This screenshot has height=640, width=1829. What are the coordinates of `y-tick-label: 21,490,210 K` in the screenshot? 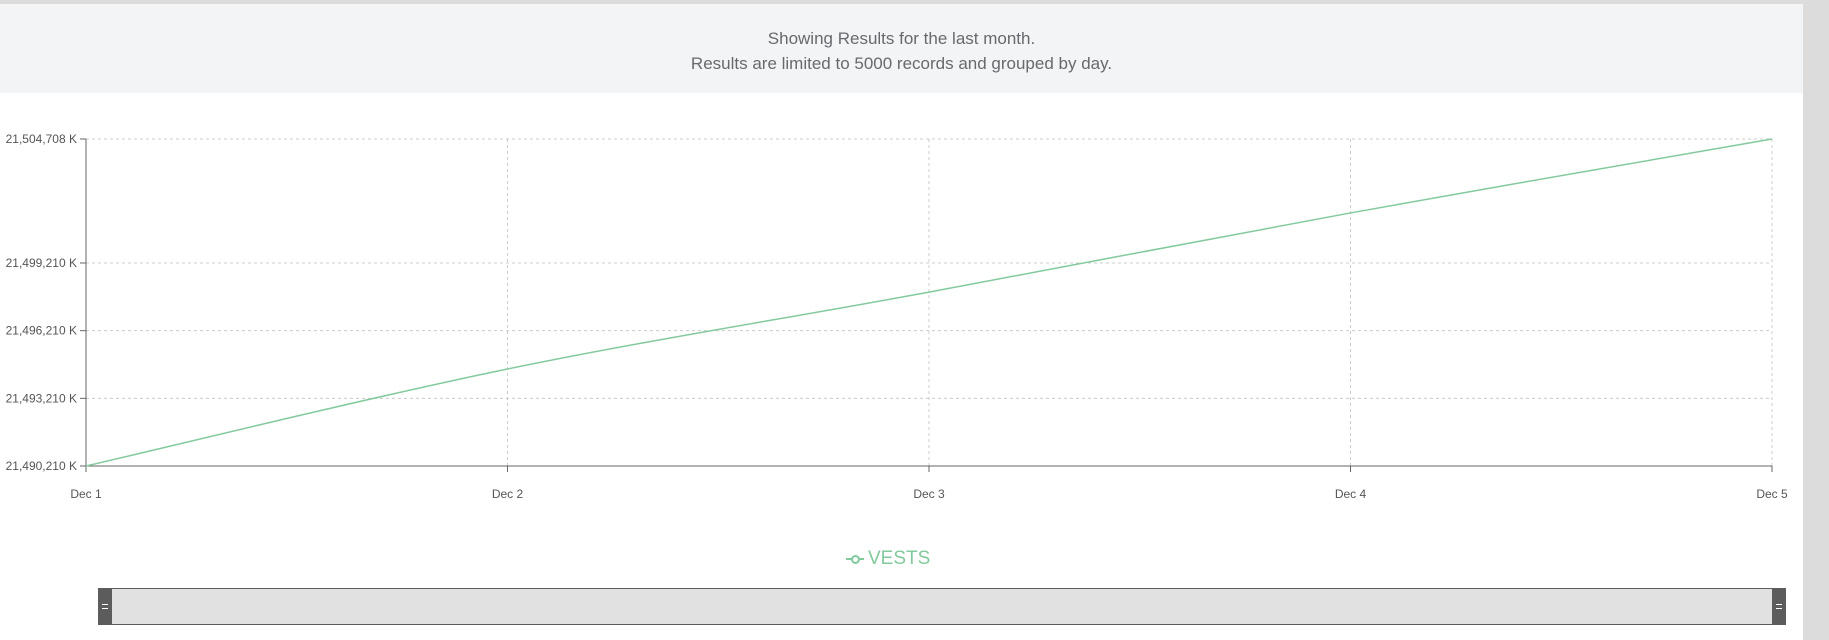 It's located at (41, 466).